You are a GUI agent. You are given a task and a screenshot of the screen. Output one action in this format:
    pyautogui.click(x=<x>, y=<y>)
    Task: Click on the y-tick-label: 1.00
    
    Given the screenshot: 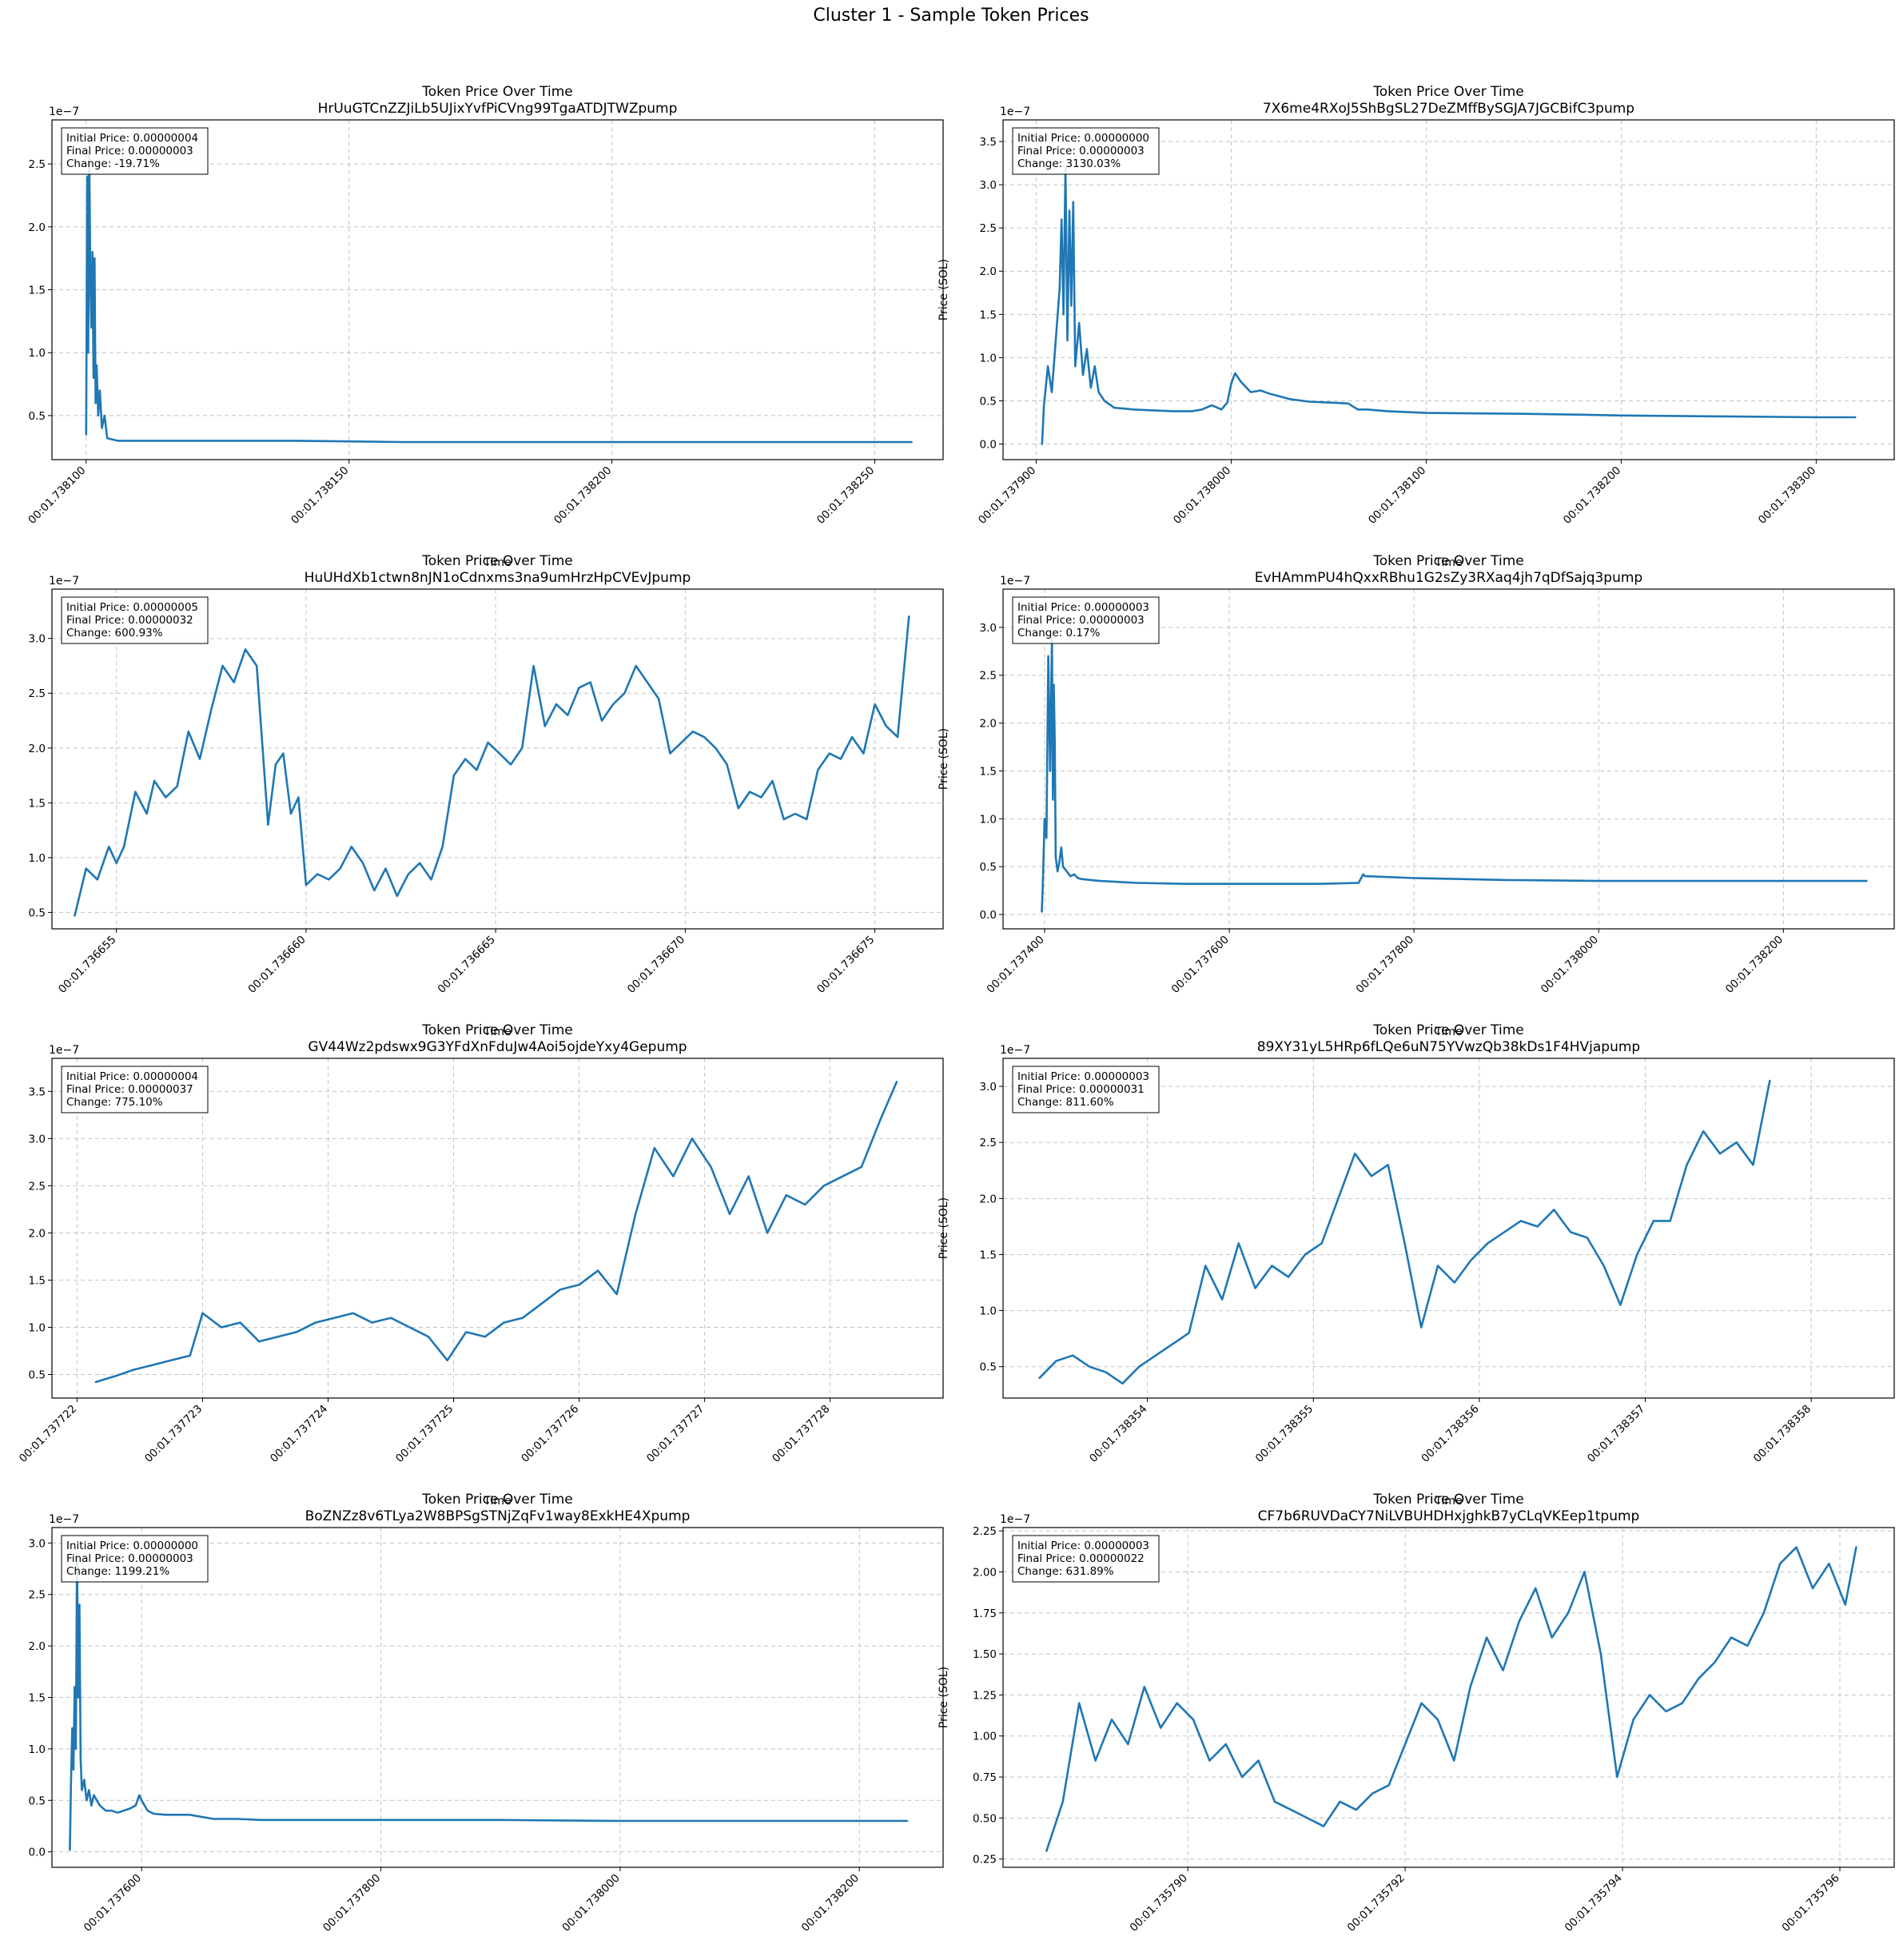 What is the action you would take?
    pyautogui.click(x=985, y=1737)
    